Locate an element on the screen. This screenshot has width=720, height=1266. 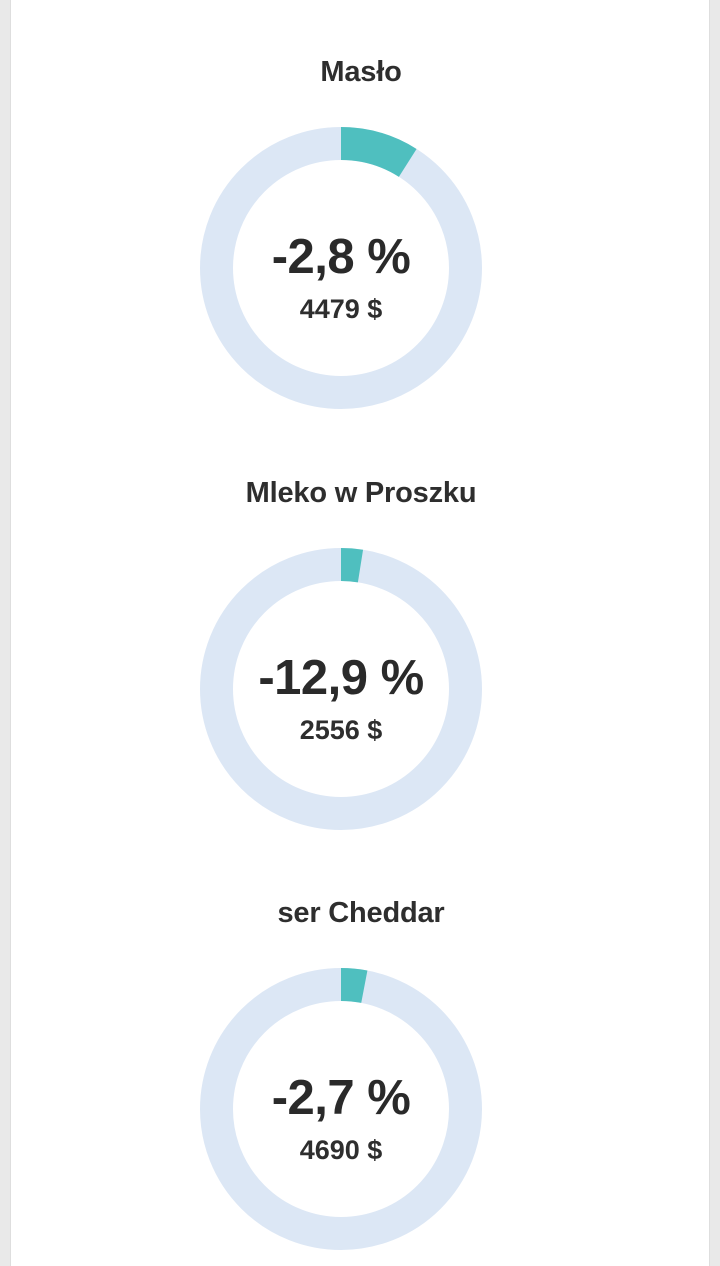
chart-title: Masło is located at coordinates (361, 72).